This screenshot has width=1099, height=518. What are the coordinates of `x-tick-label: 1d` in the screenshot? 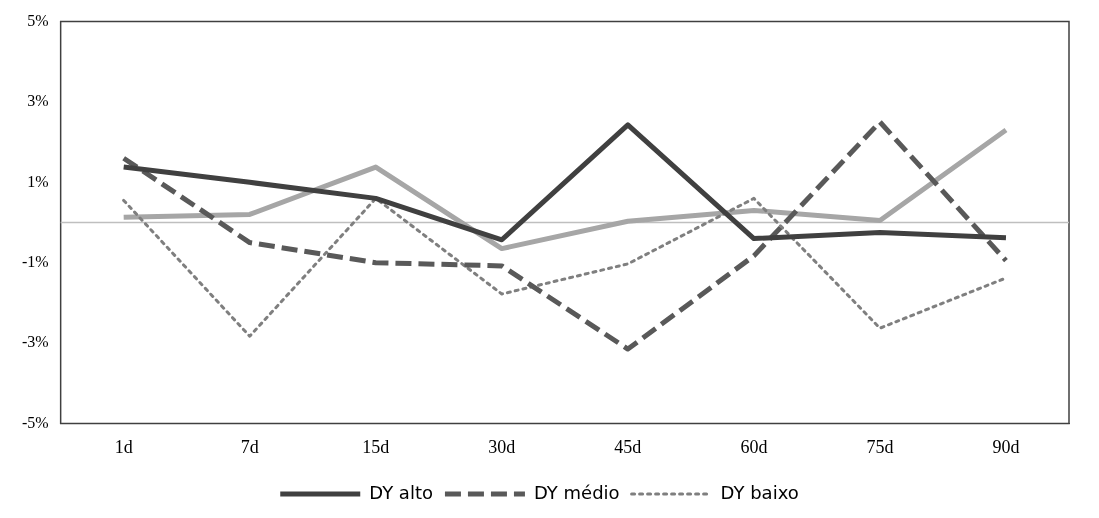 It's located at (123, 446).